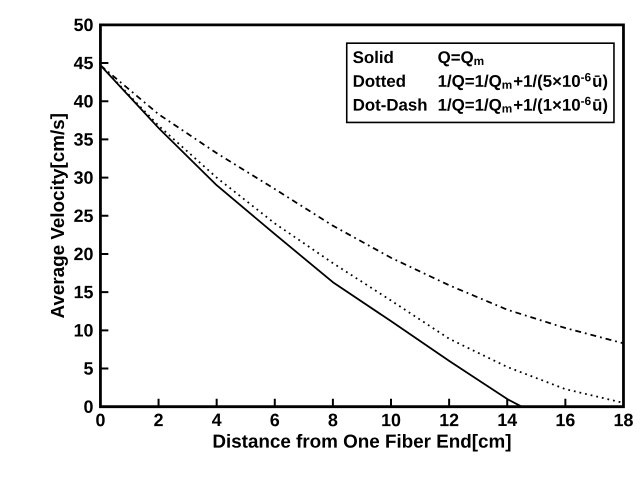 Image resolution: width=640 pixels, height=481 pixels. What do you see at coordinates (88, 368) in the screenshot?
I see `y-tick-label: 5` at bounding box center [88, 368].